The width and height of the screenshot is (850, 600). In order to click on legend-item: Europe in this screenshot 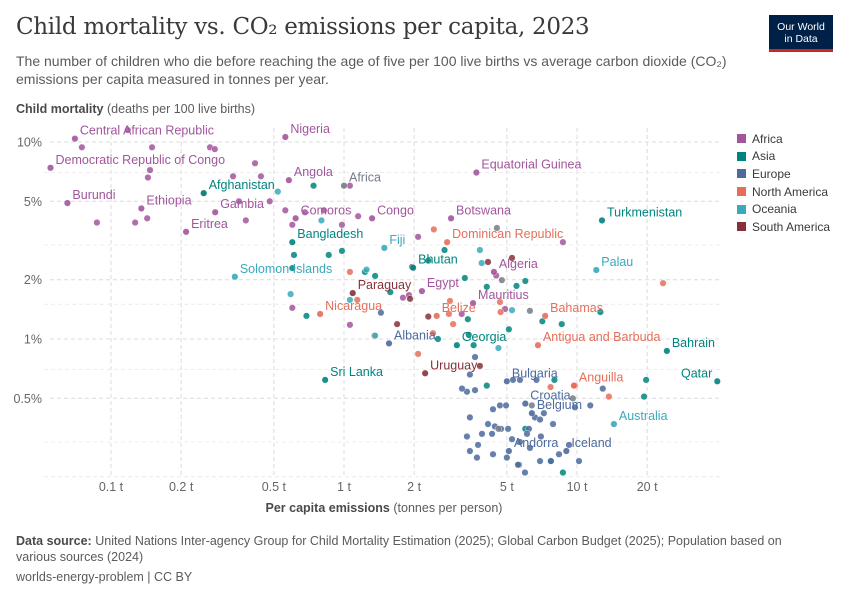, I will do `click(783, 174)`.